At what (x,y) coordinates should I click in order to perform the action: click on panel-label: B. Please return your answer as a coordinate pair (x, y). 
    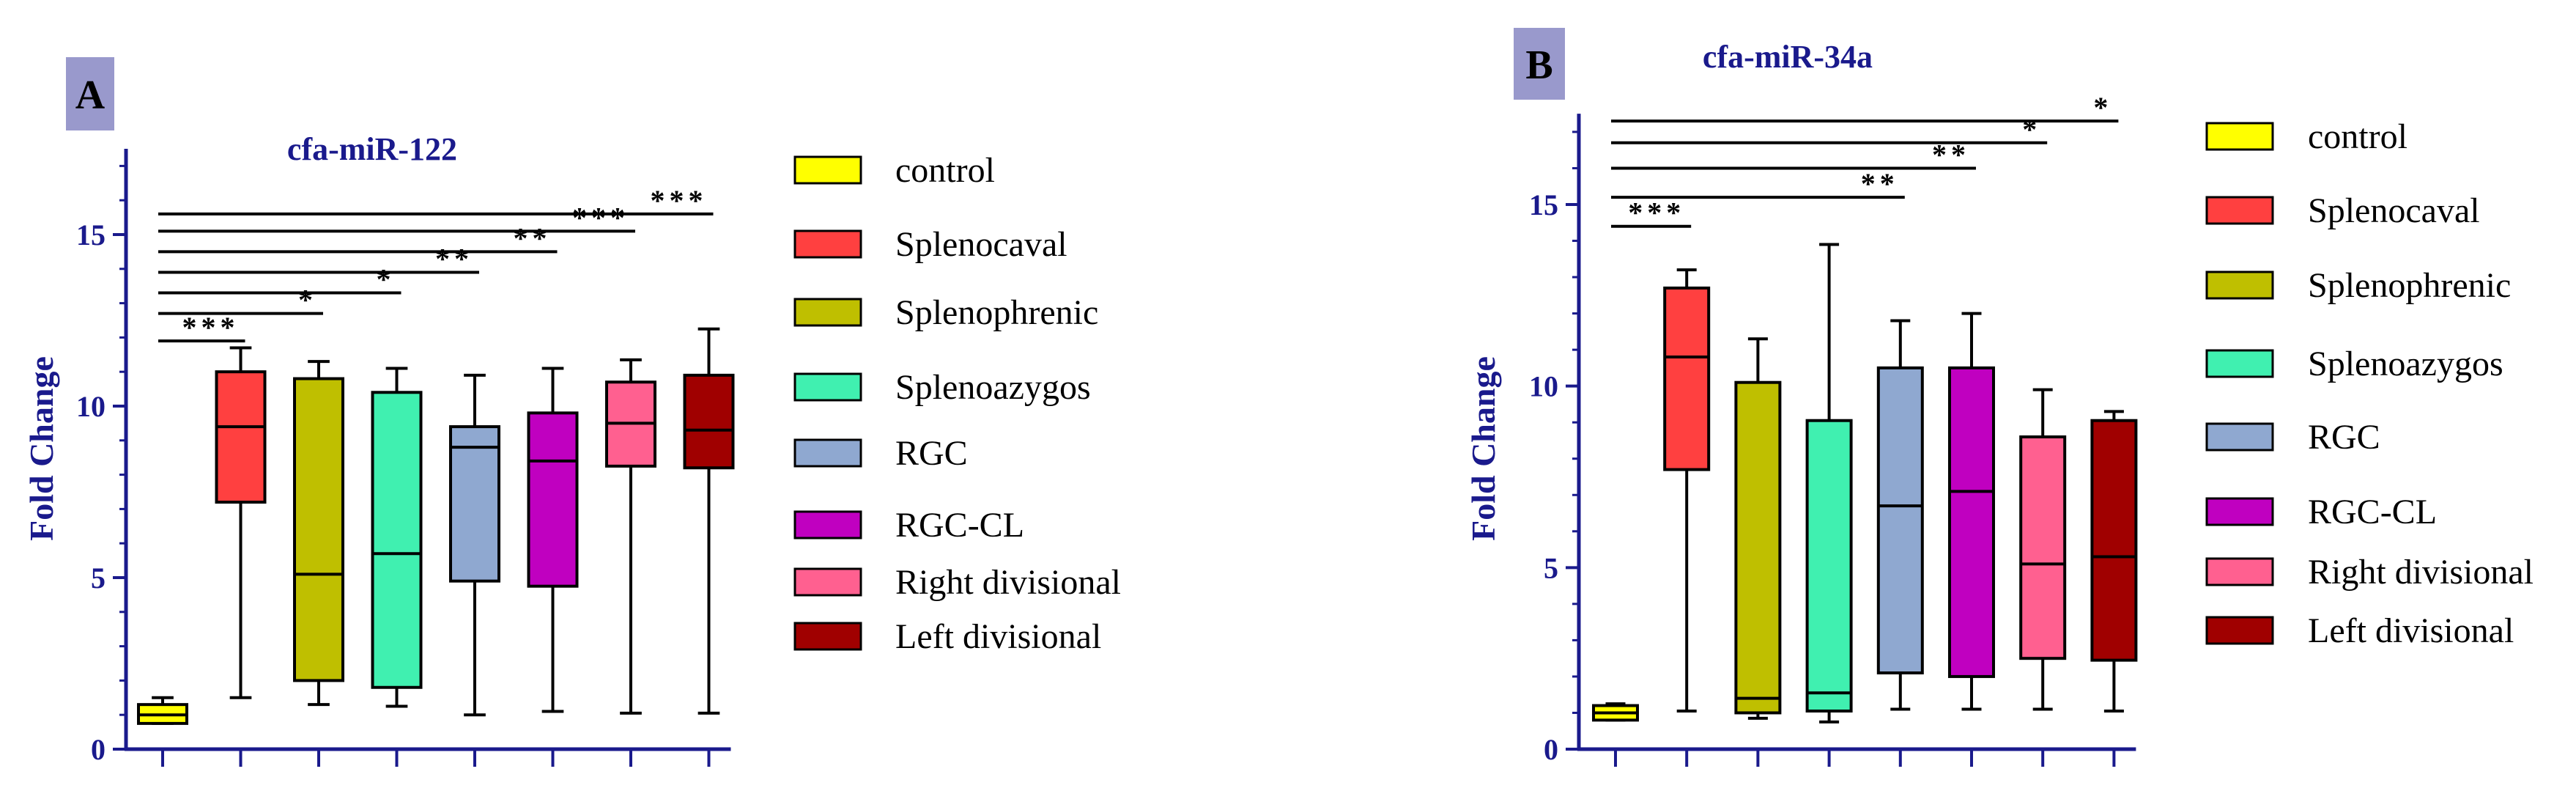
    Looking at the image, I should click on (1538, 65).